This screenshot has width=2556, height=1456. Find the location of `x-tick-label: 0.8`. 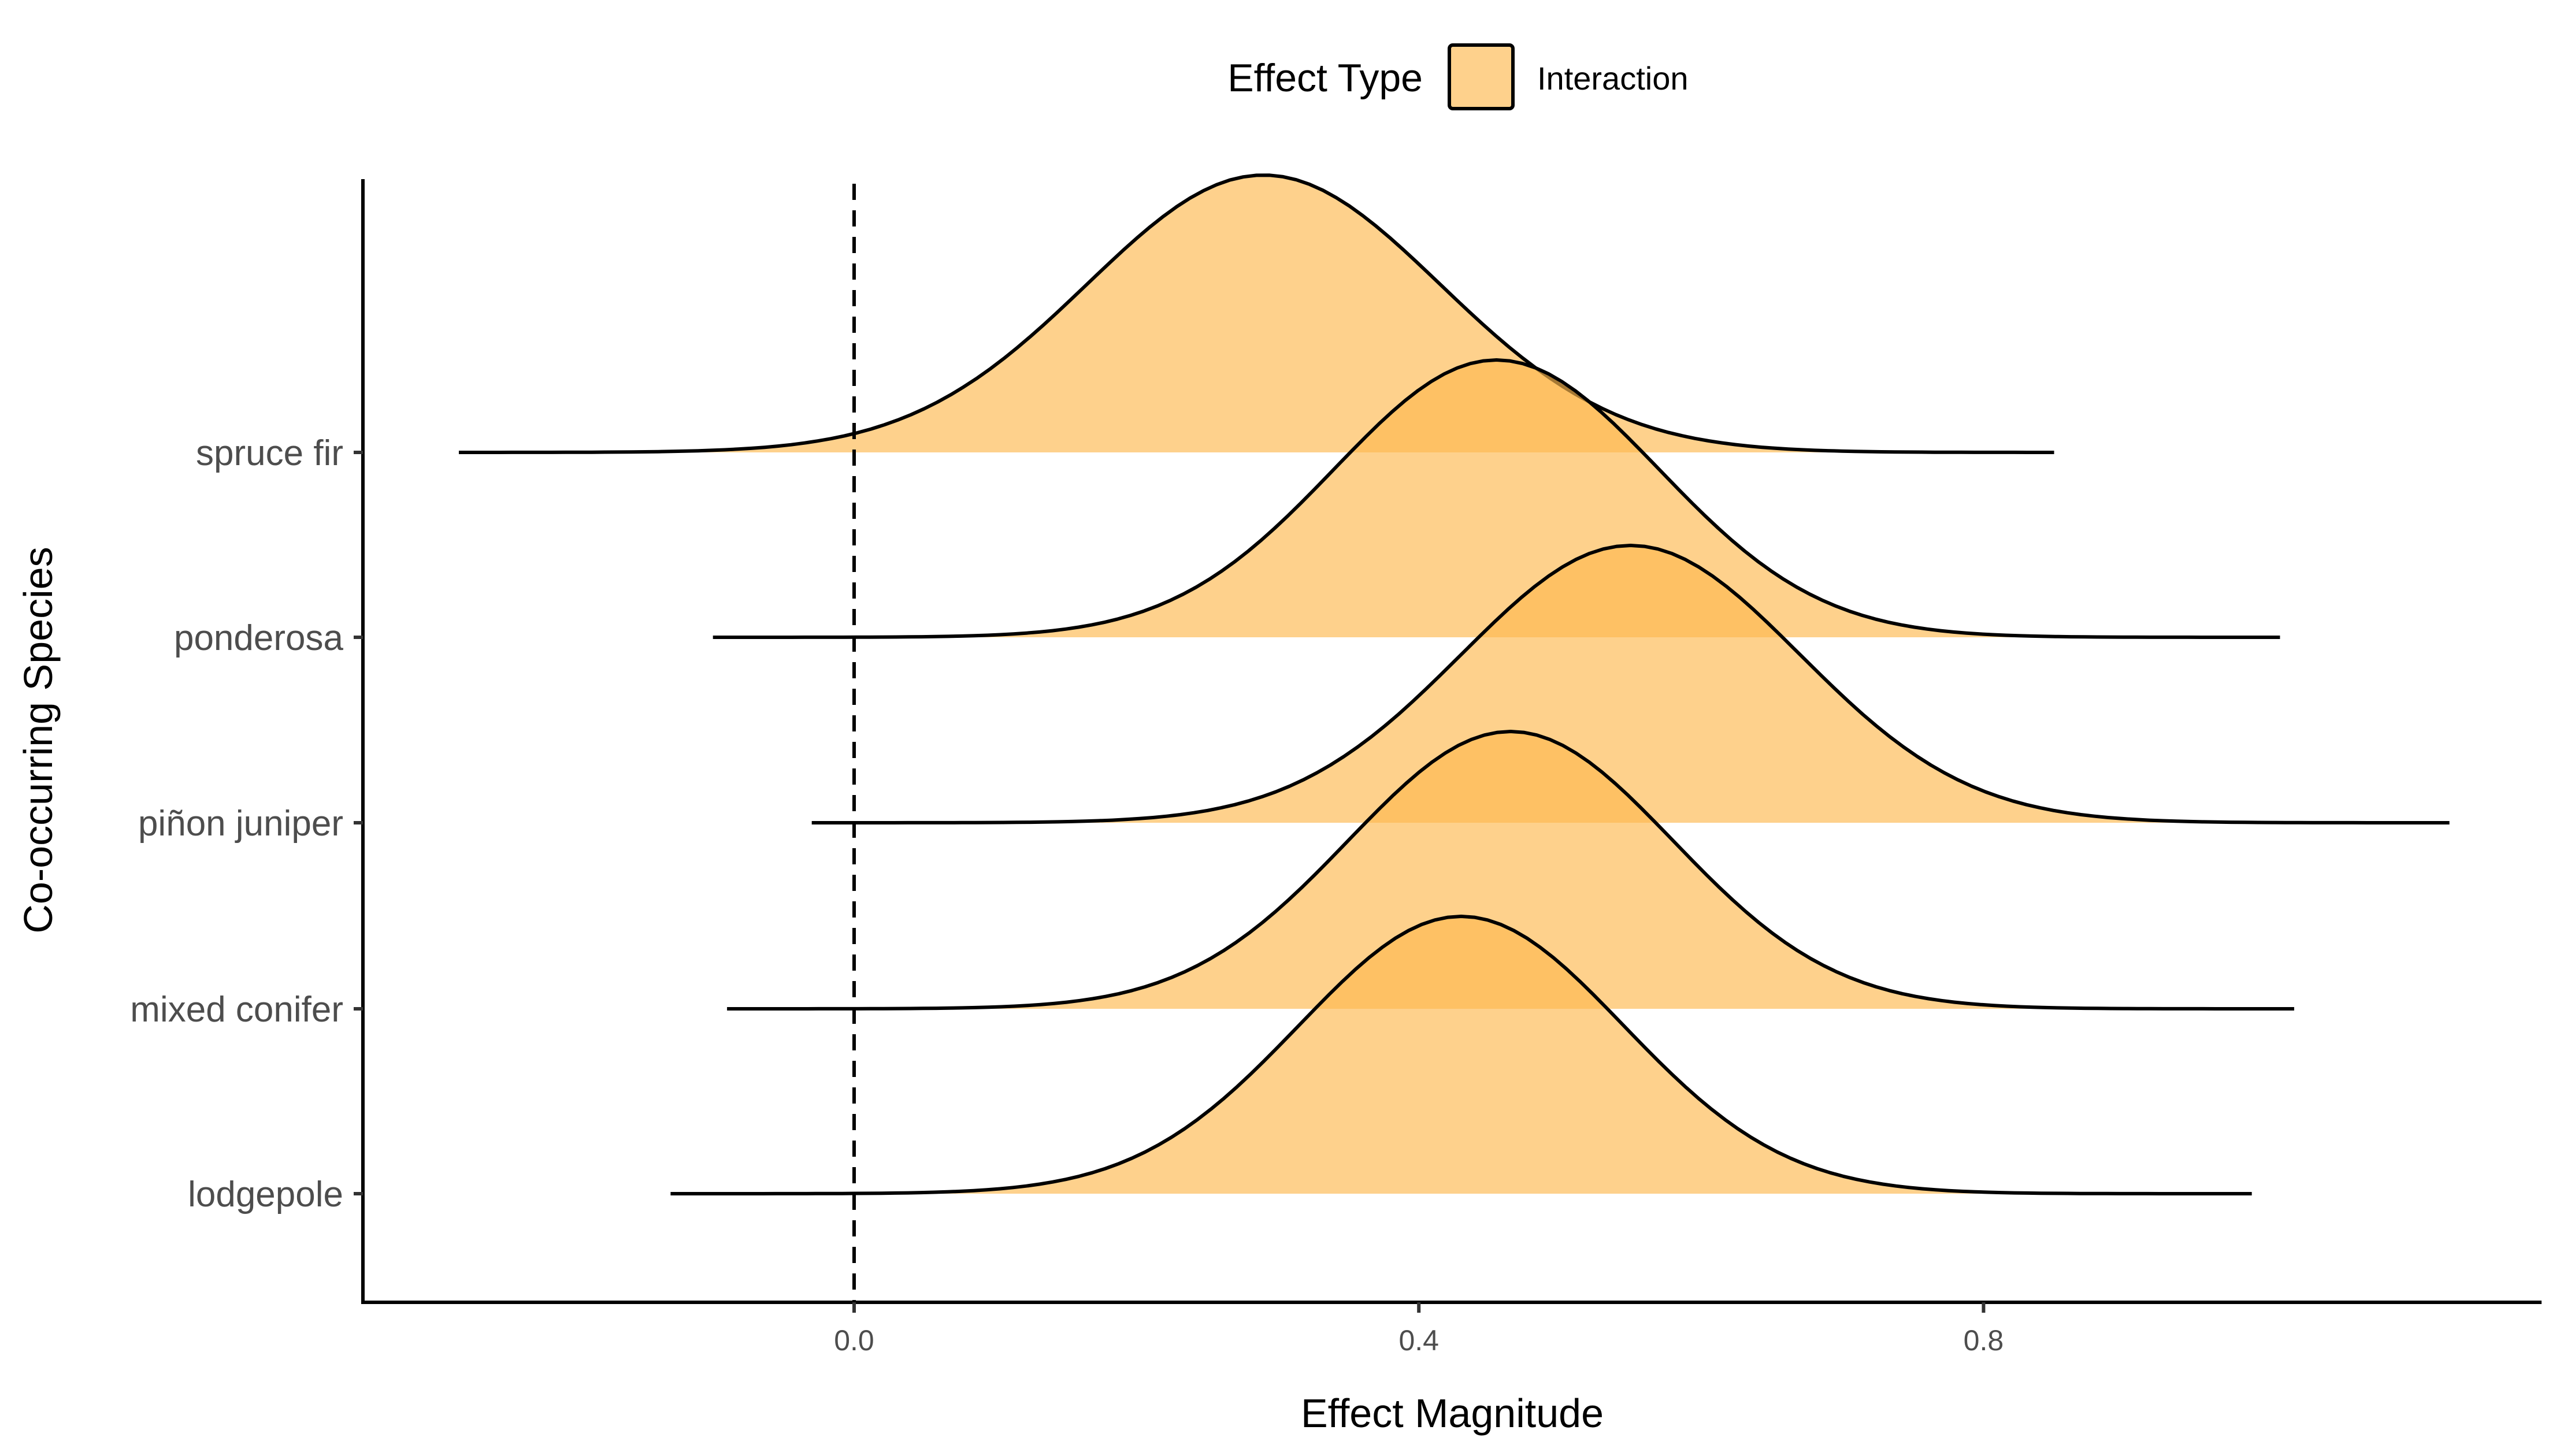

x-tick-label: 0.8 is located at coordinates (1984, 1340).